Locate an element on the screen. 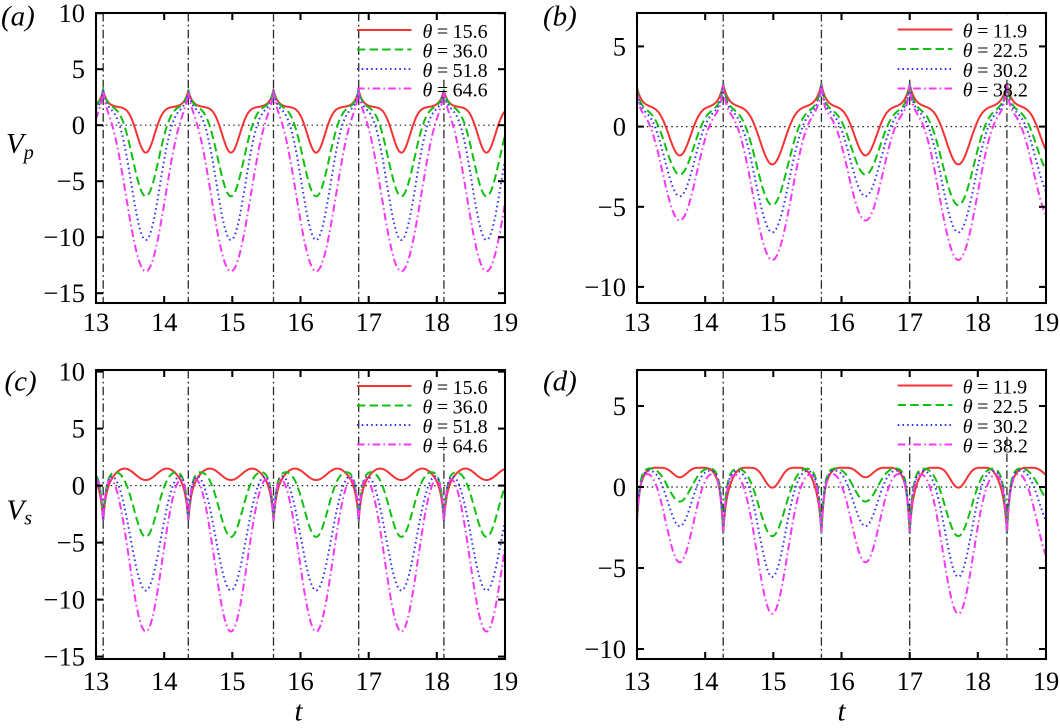 Image resolution: width=1060 pixels, height=728 pixels. svg-text: (b) is located at coordinates (560, 17).